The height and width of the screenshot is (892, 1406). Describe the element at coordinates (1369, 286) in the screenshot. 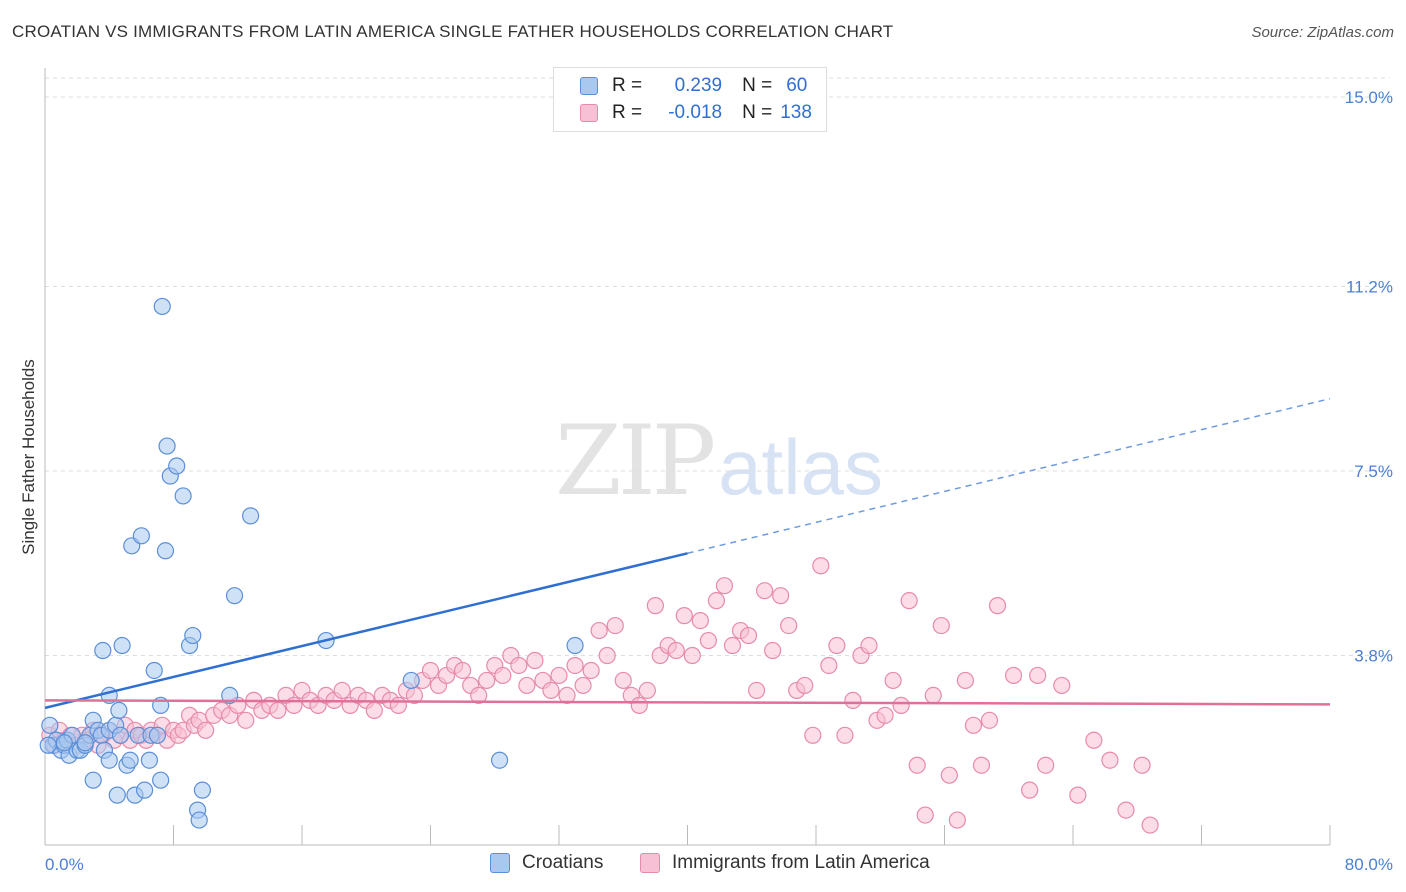

I see `y-tick-label: 11.2%` at that location.